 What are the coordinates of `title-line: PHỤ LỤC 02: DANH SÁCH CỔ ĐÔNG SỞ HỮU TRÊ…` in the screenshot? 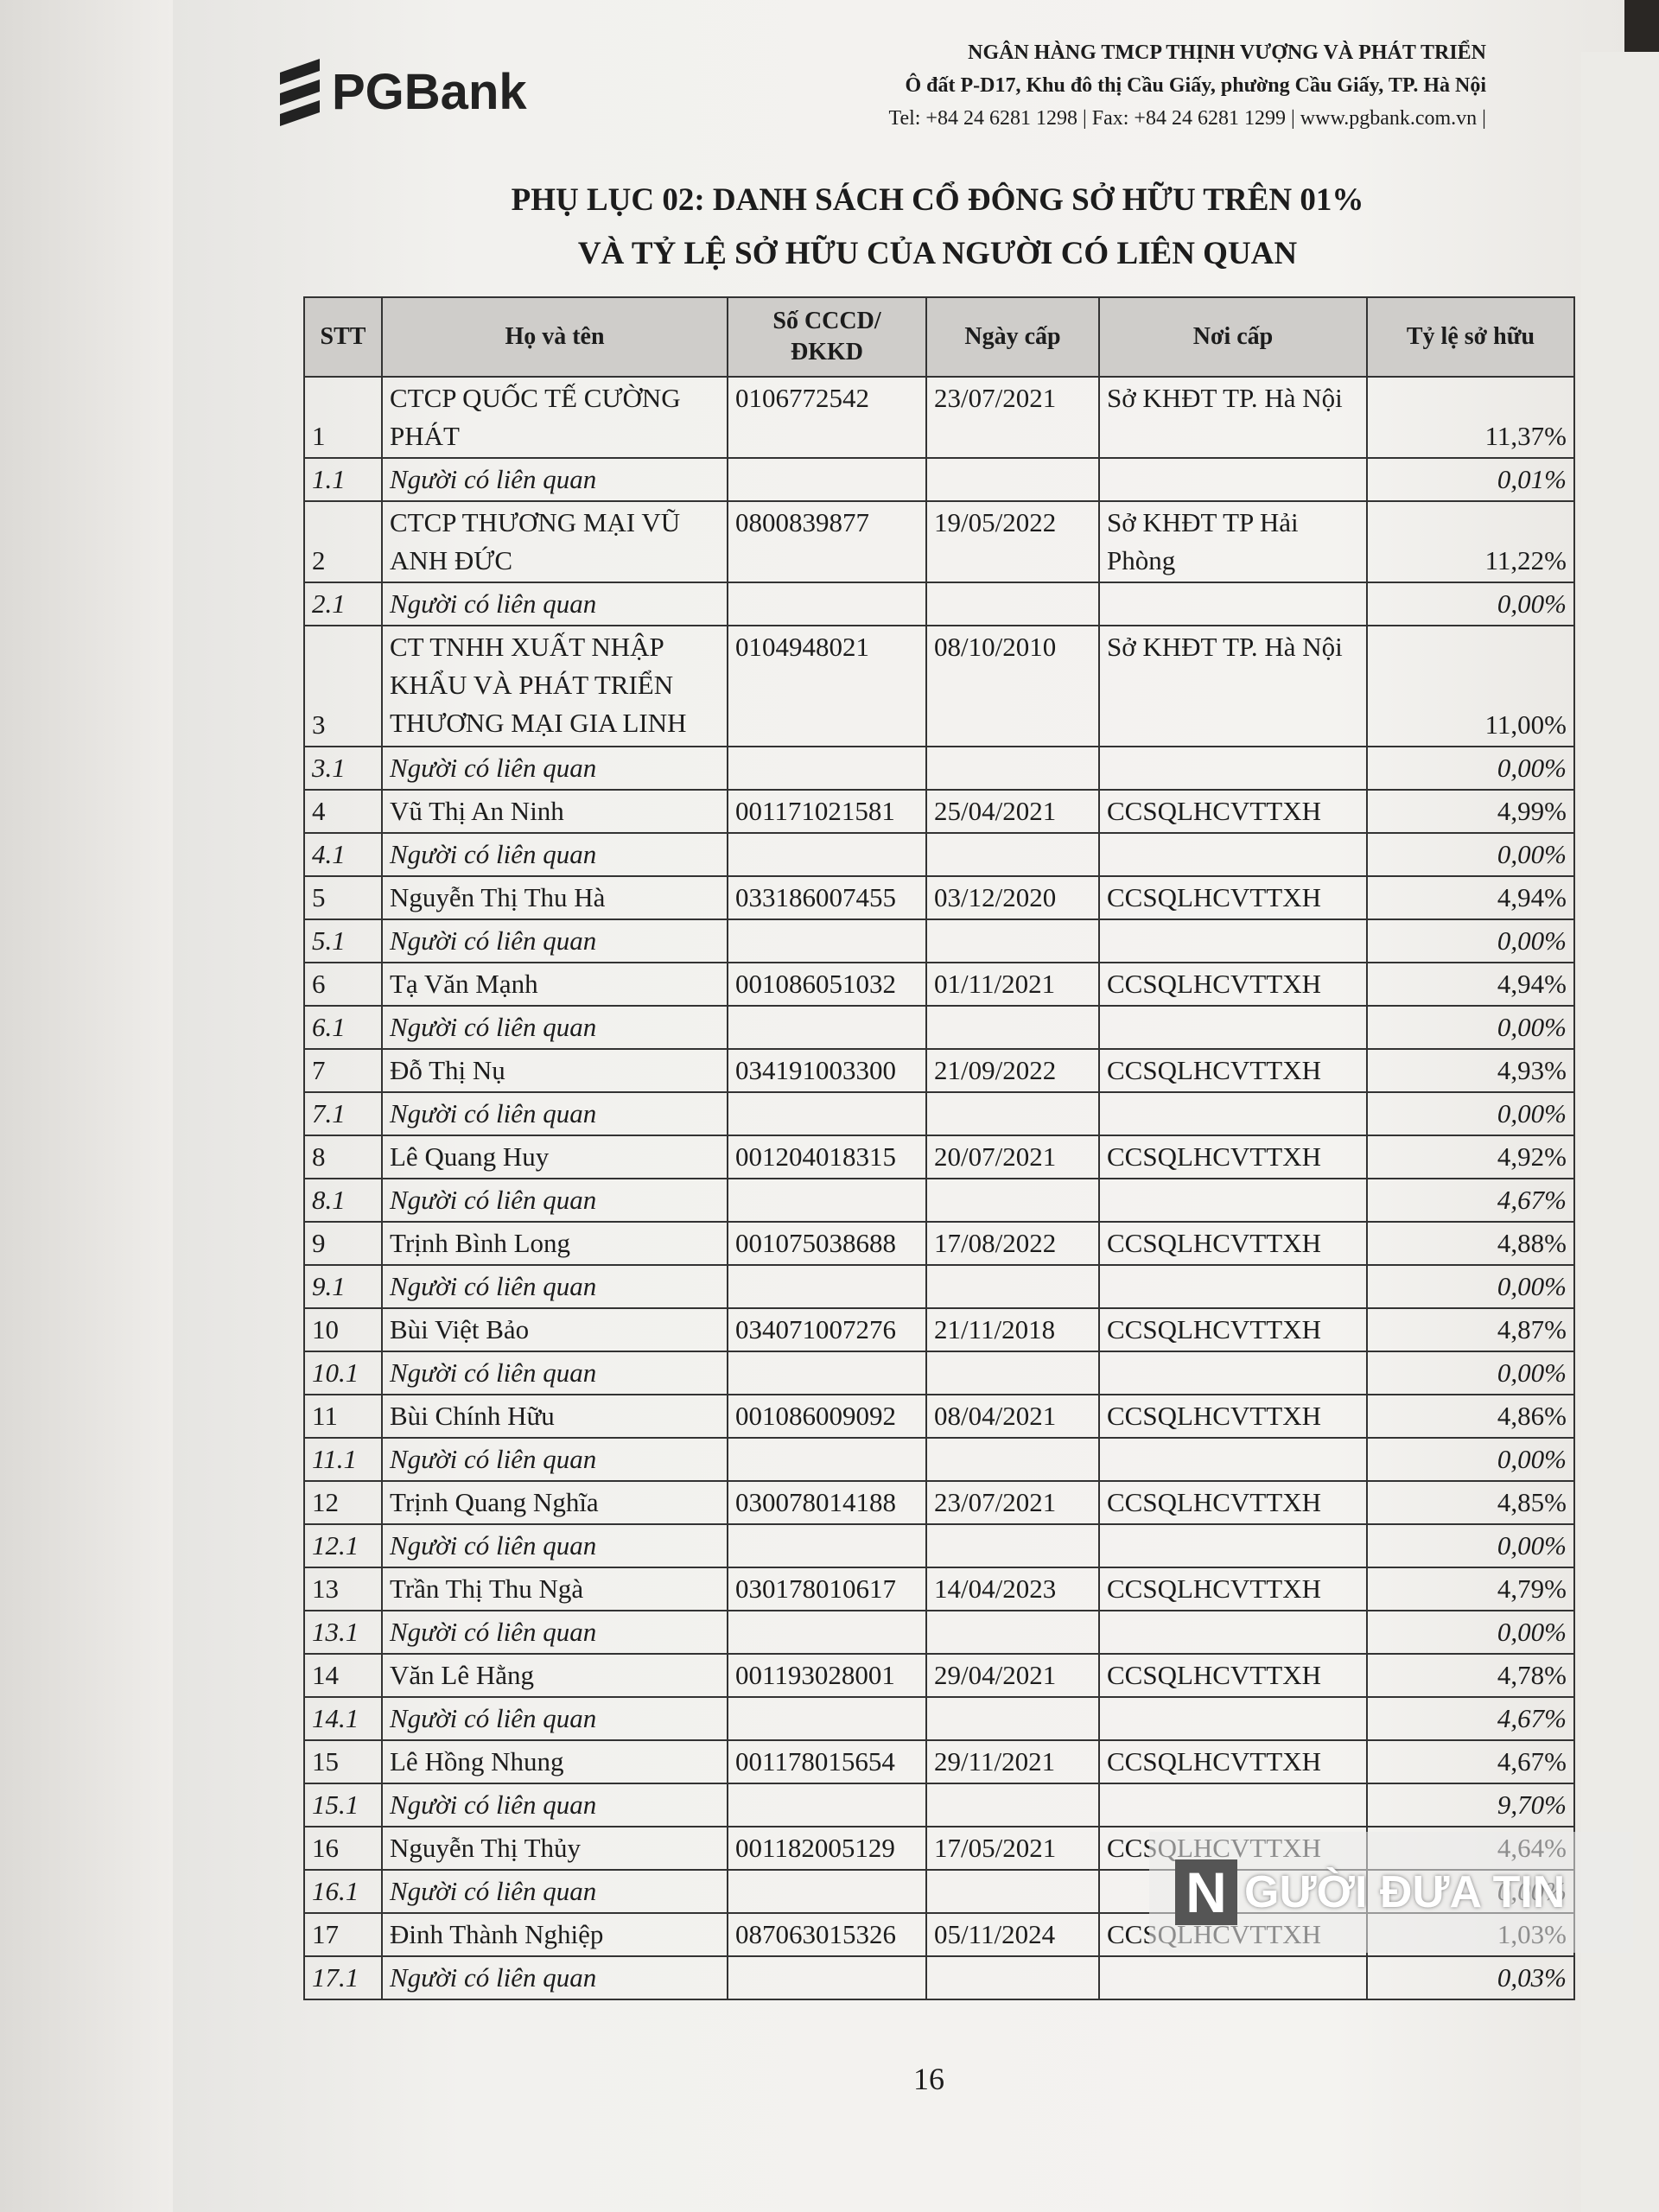 It's located at (937, 200).